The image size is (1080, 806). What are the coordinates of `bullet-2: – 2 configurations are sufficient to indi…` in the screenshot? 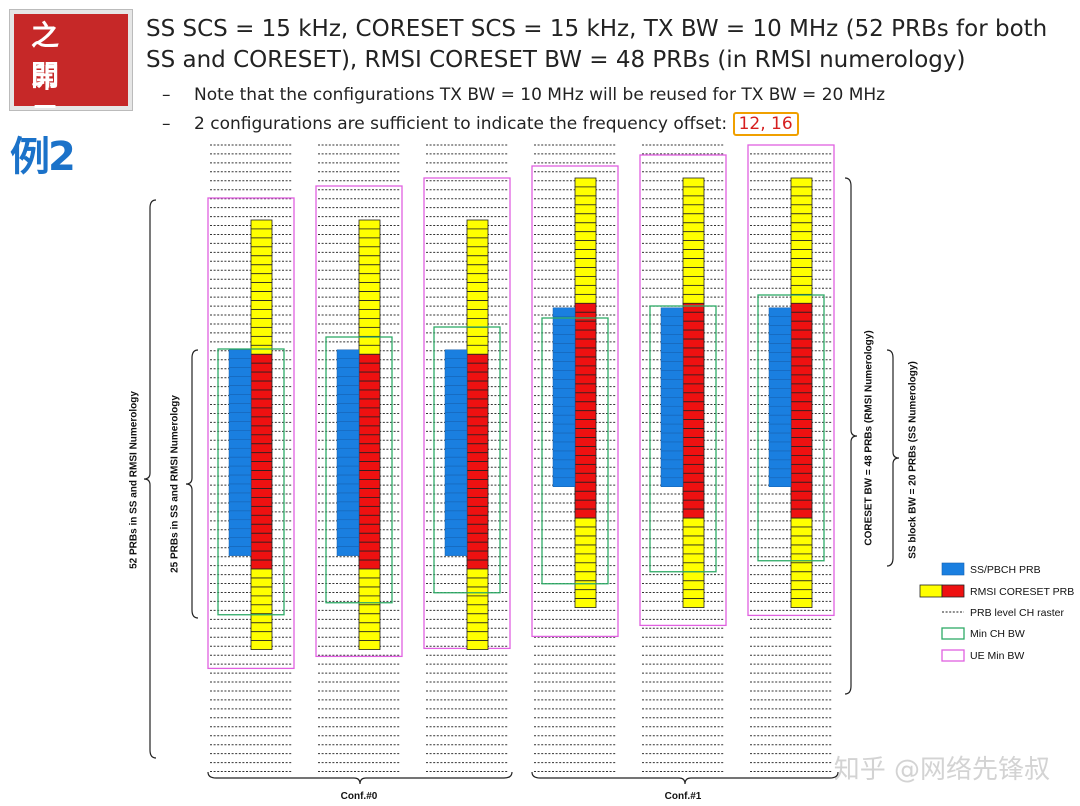 It's located at (480, 124).